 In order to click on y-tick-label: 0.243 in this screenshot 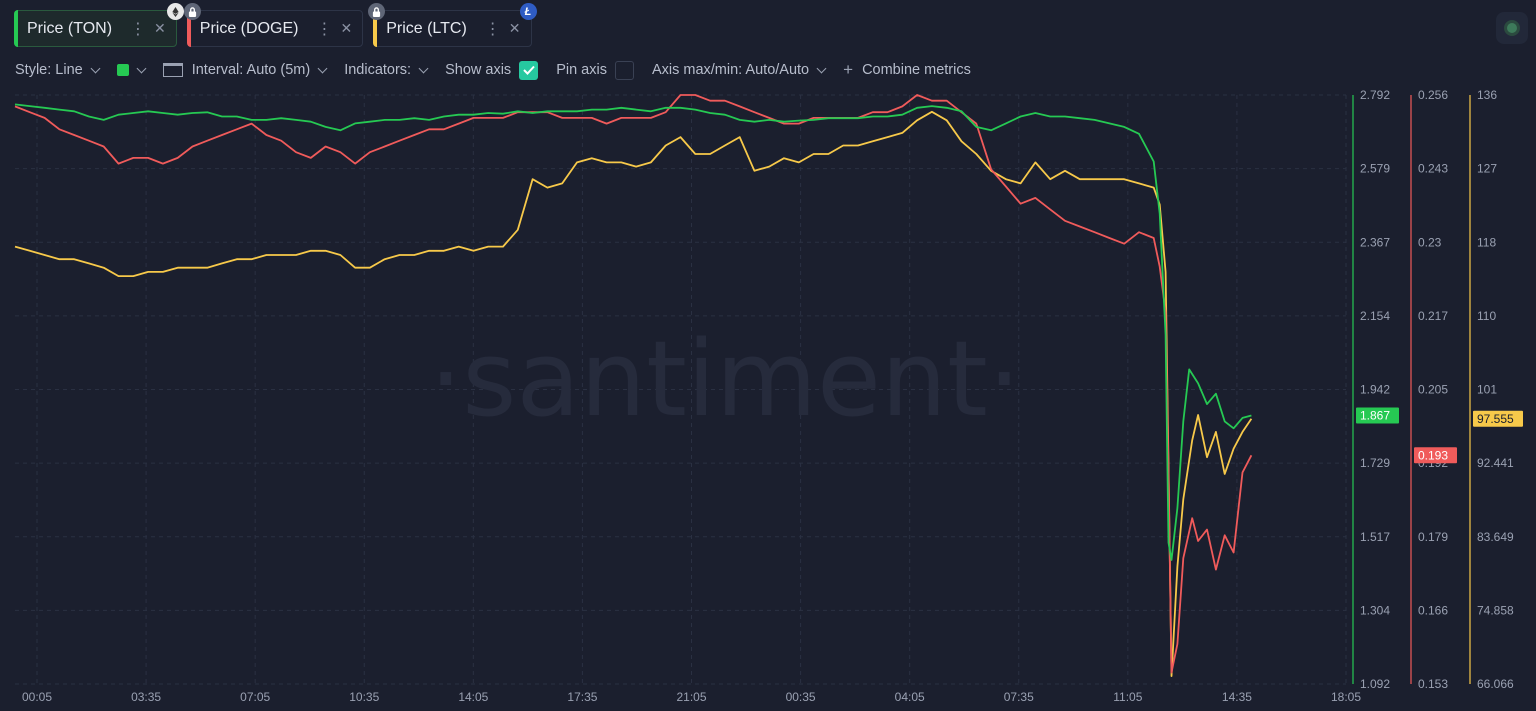, I will do `click(1433, 169)`.